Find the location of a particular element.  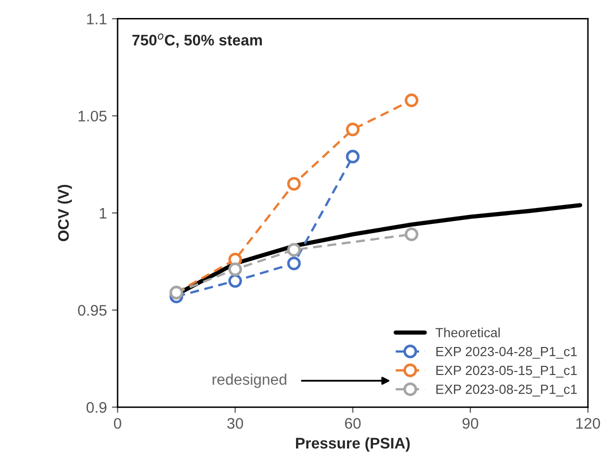

legend-label: EXP 2023-04-28_P1_c1 is located at coordinates (506, 352).